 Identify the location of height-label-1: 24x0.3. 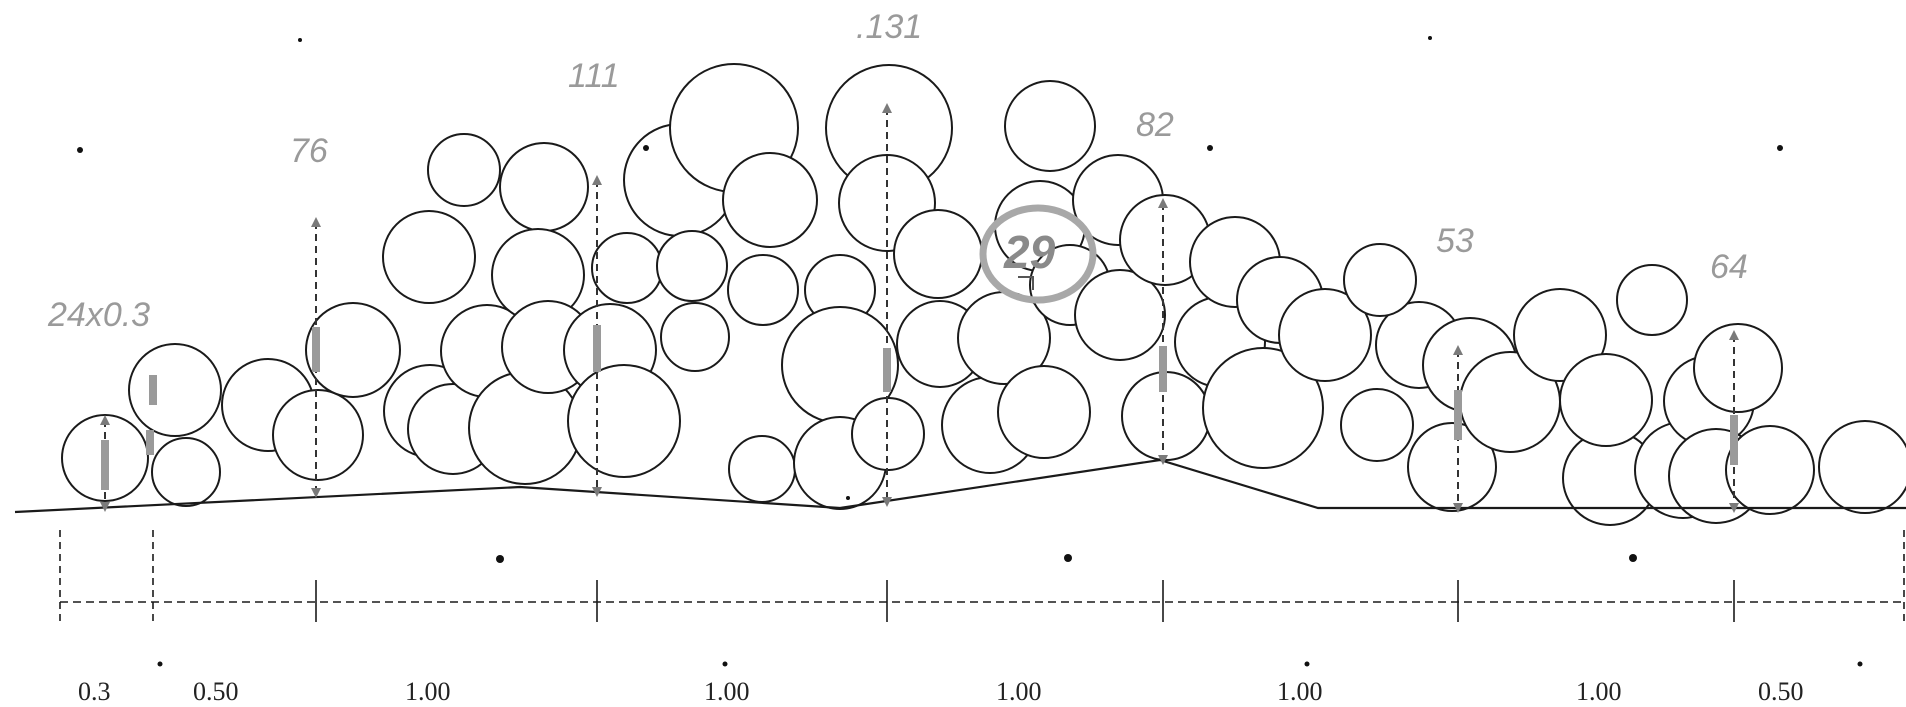
(98, 315).